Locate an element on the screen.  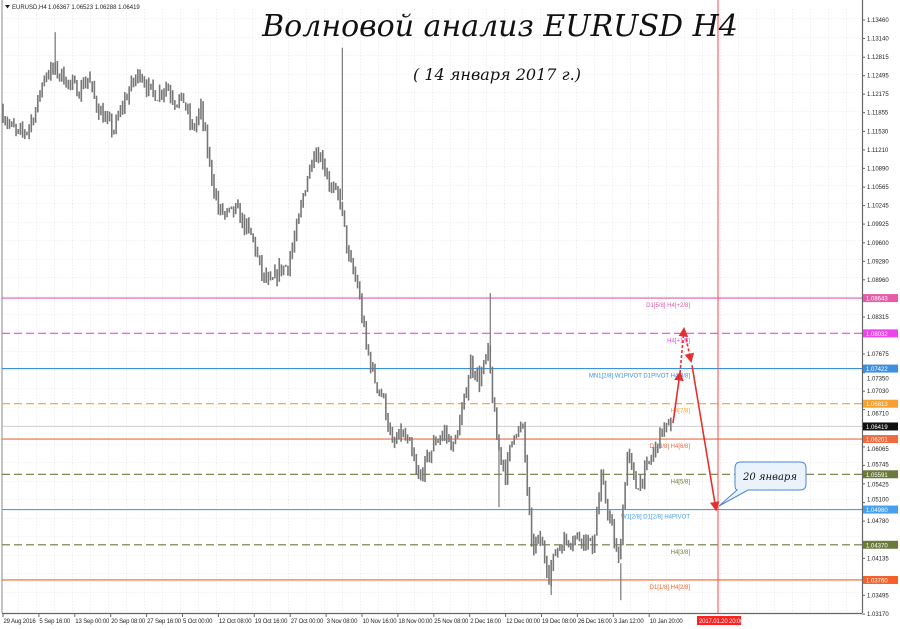
level-price-tag-text: 1.06813 is located at coordinates (877, 405).